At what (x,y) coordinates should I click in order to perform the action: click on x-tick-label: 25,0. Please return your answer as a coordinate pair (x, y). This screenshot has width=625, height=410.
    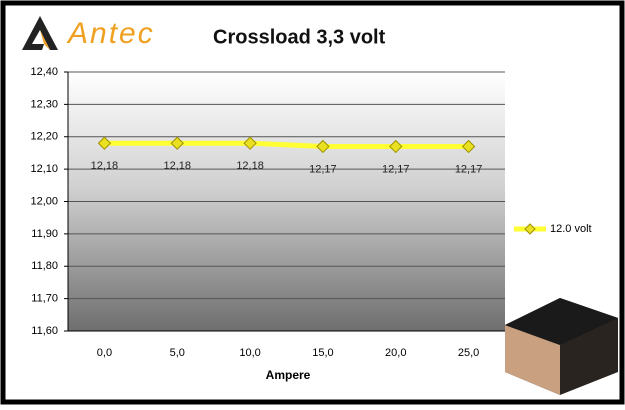
    Looking at the image, I should click on (468, 353).